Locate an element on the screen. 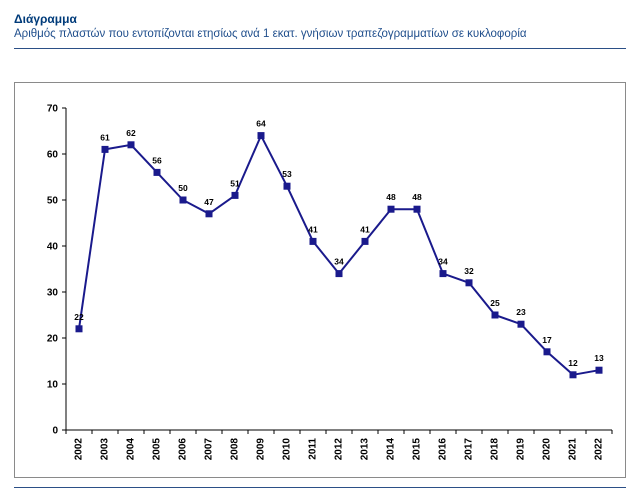  data-label: 51 is located at coordinates (235, 183).